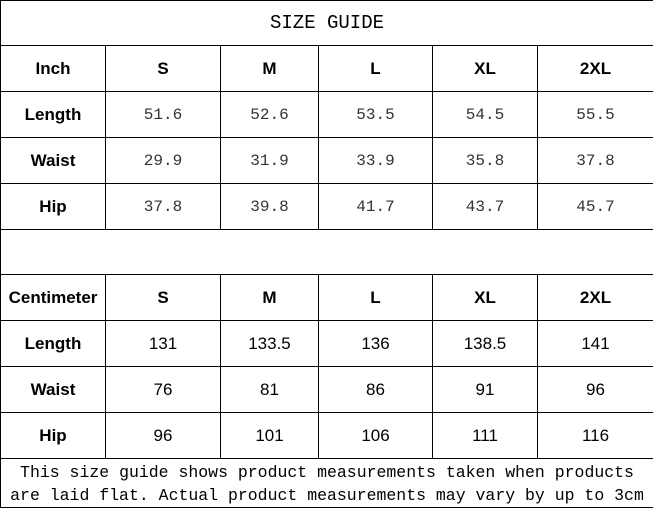  I want to click on measurement-value: 131, so click(163, 344).